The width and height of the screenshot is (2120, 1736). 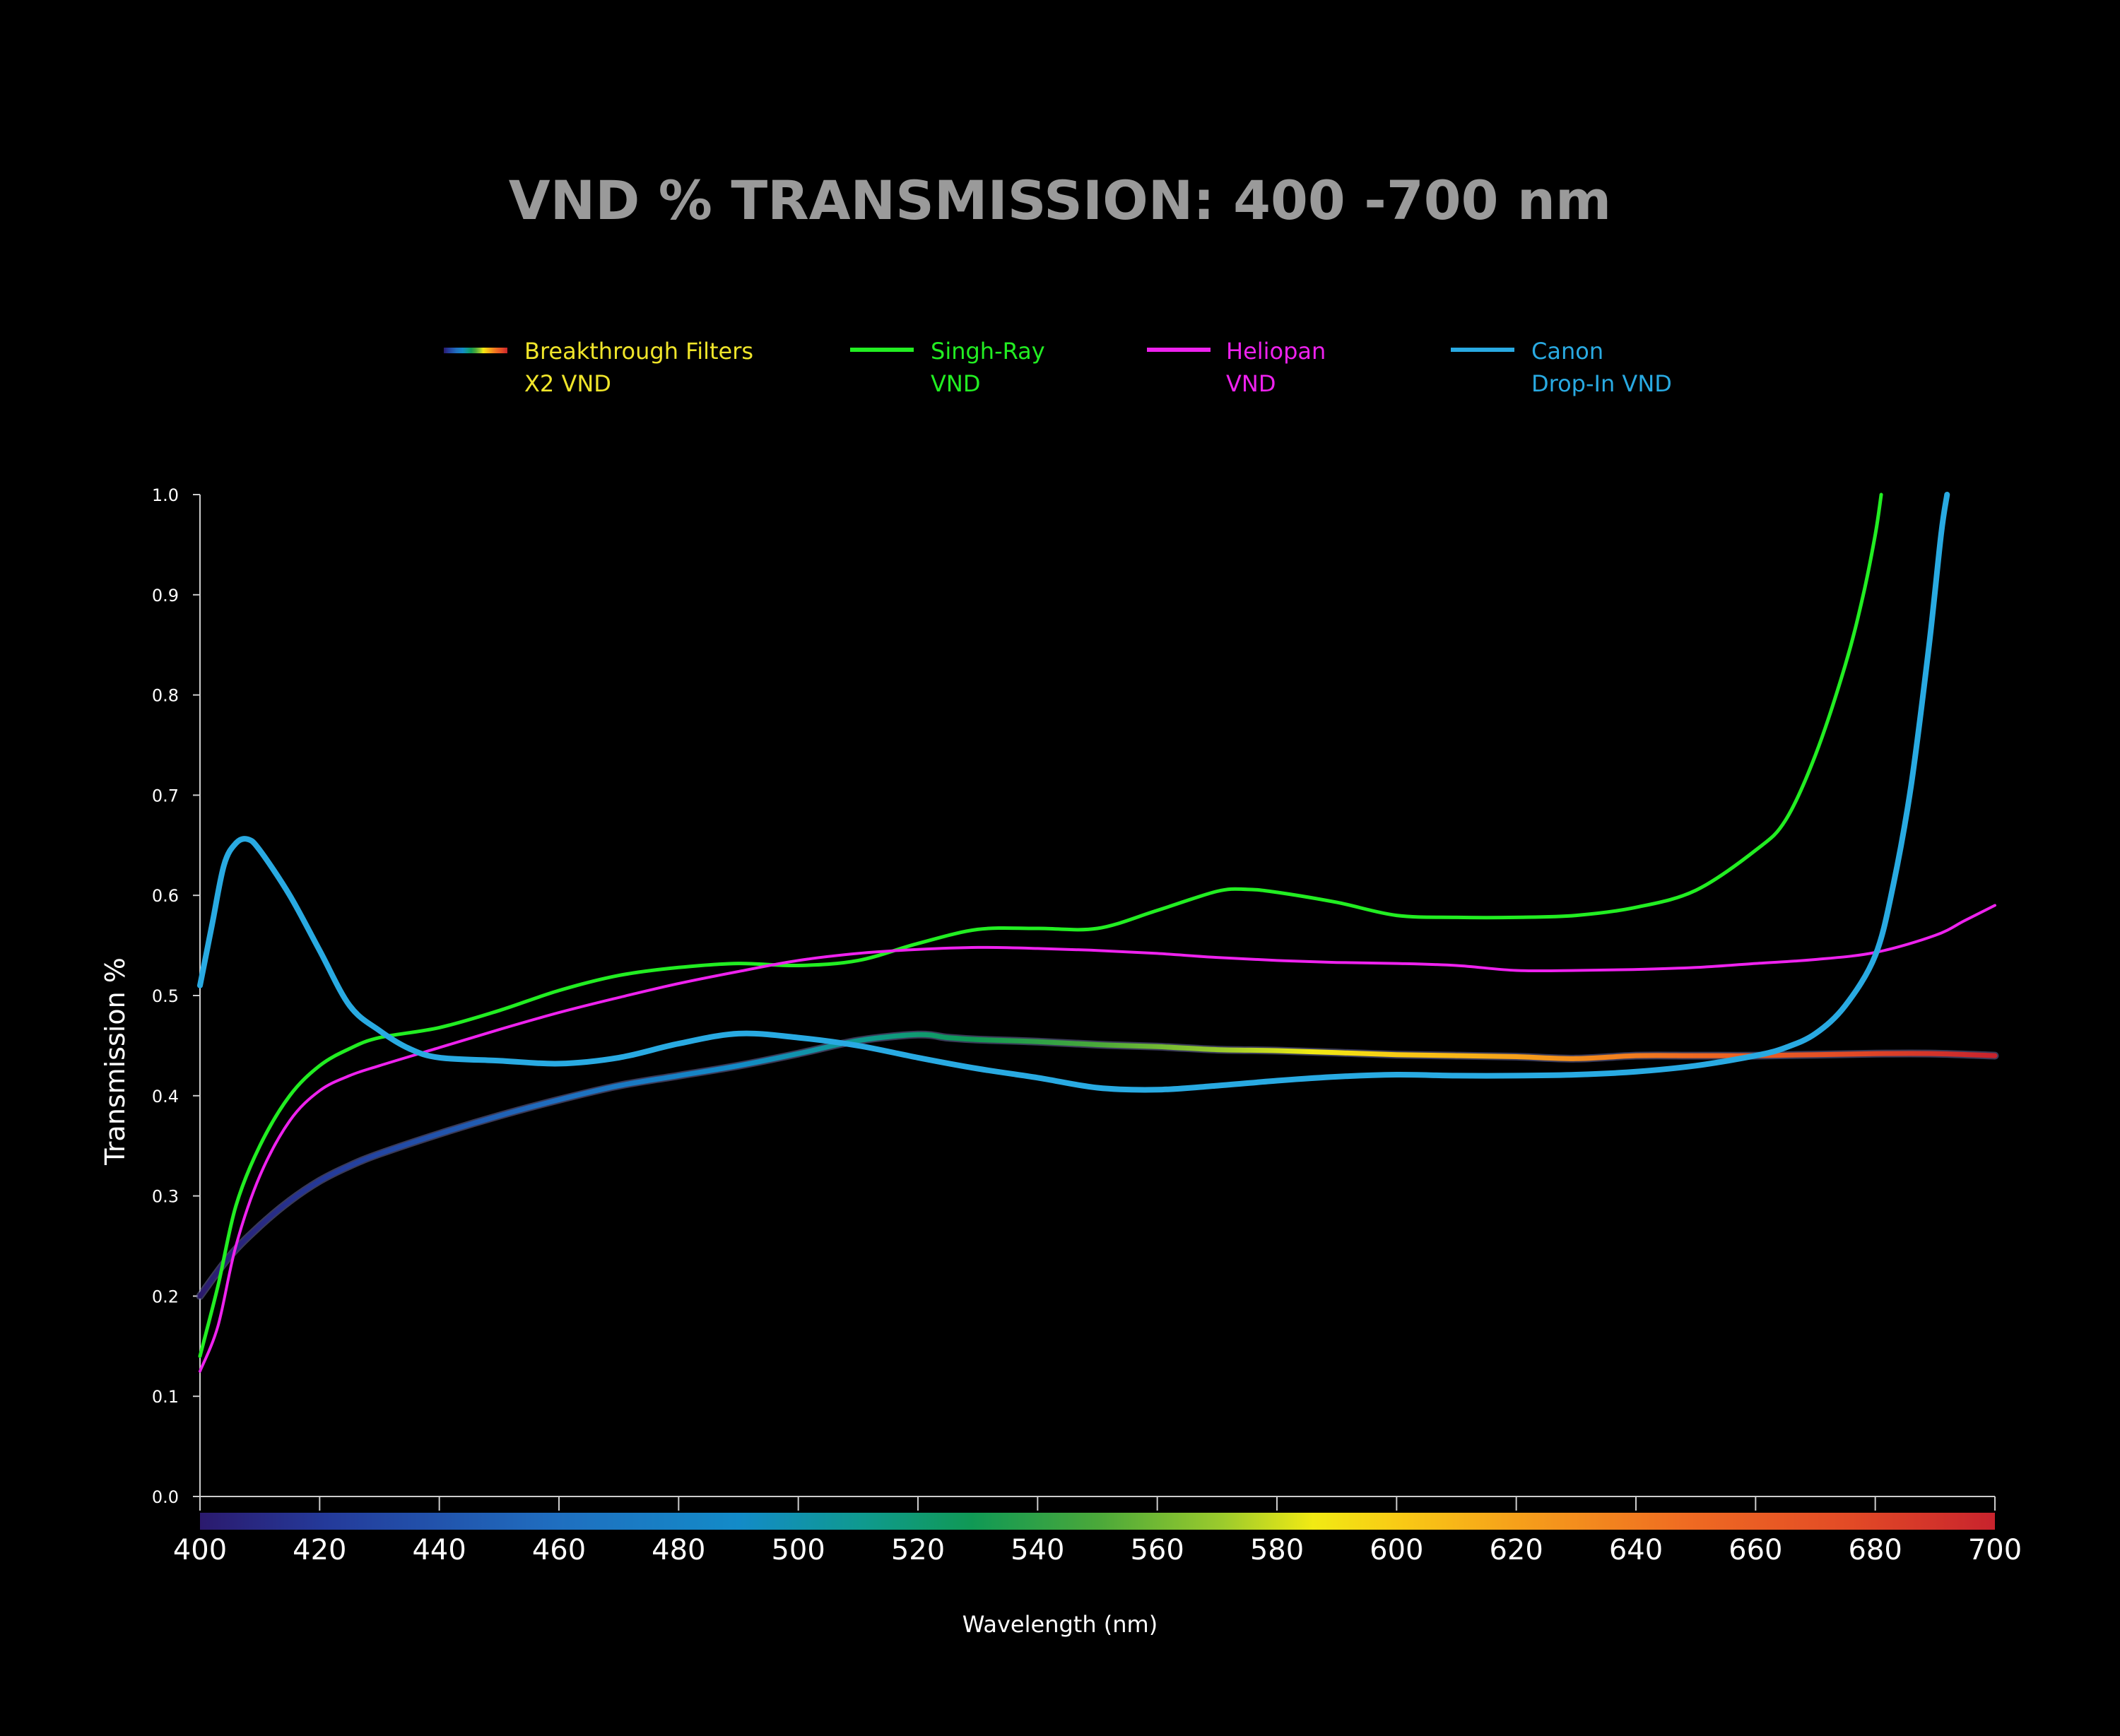 I want to click on legend-label-heliopan-line2: VND, so click(x=1251, y=383).